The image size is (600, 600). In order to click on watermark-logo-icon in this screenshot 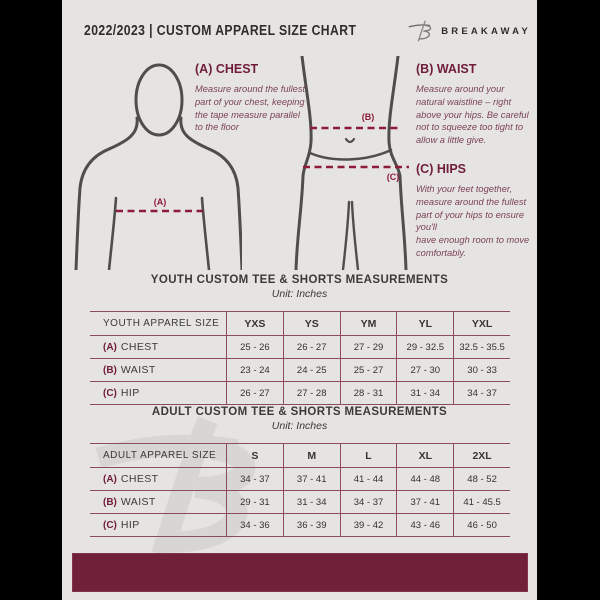, I will do `click(175, 487)`.